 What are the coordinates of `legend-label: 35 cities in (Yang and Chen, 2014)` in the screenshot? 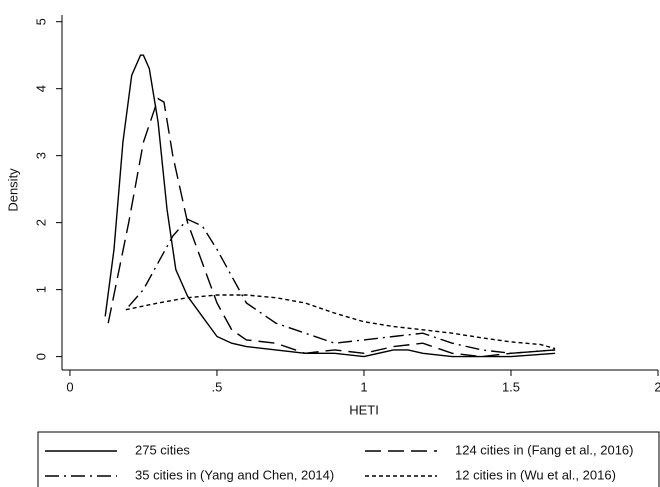 It's located at (234, 474).